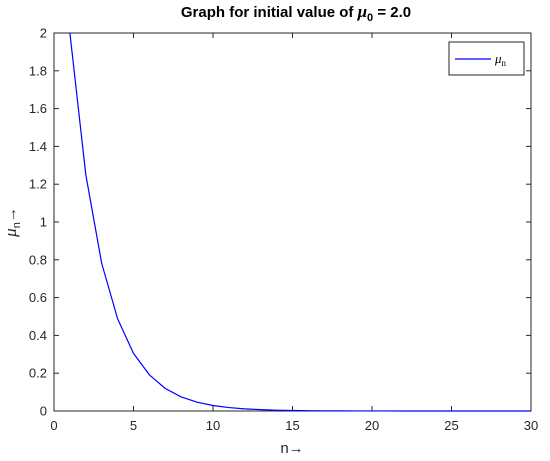 This screenshot has height=461, width=550. Describe the element at coordinates (133, 425) in the screenshot. I see `x-tick-label: 5` at that location.